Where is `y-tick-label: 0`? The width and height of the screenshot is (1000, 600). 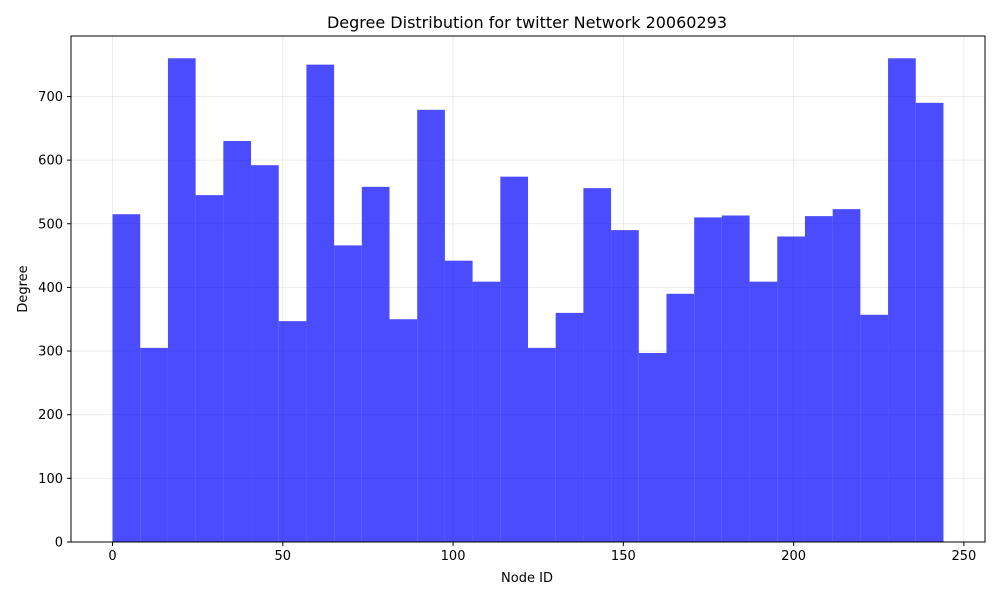
y-tick-label: 0 is located at coordinates (59, 543).